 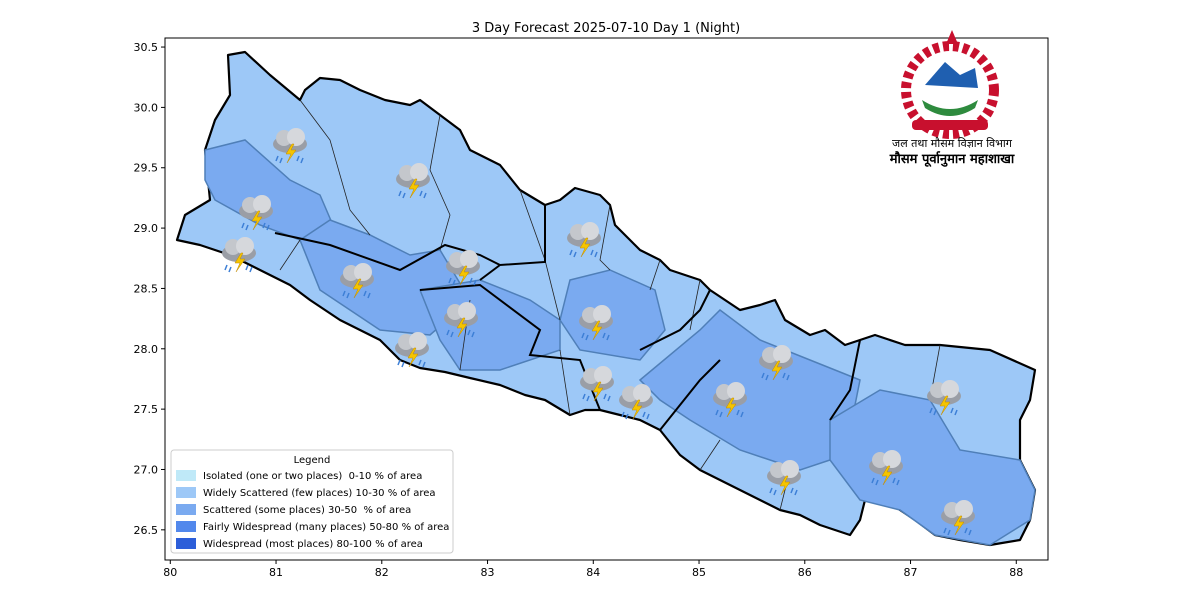 What do you see at coordinates (952, 143) in the screenshot?
I see `department-name: जल तथा मौसम विज्ञान विभाग` at bounding box center [952, 143].